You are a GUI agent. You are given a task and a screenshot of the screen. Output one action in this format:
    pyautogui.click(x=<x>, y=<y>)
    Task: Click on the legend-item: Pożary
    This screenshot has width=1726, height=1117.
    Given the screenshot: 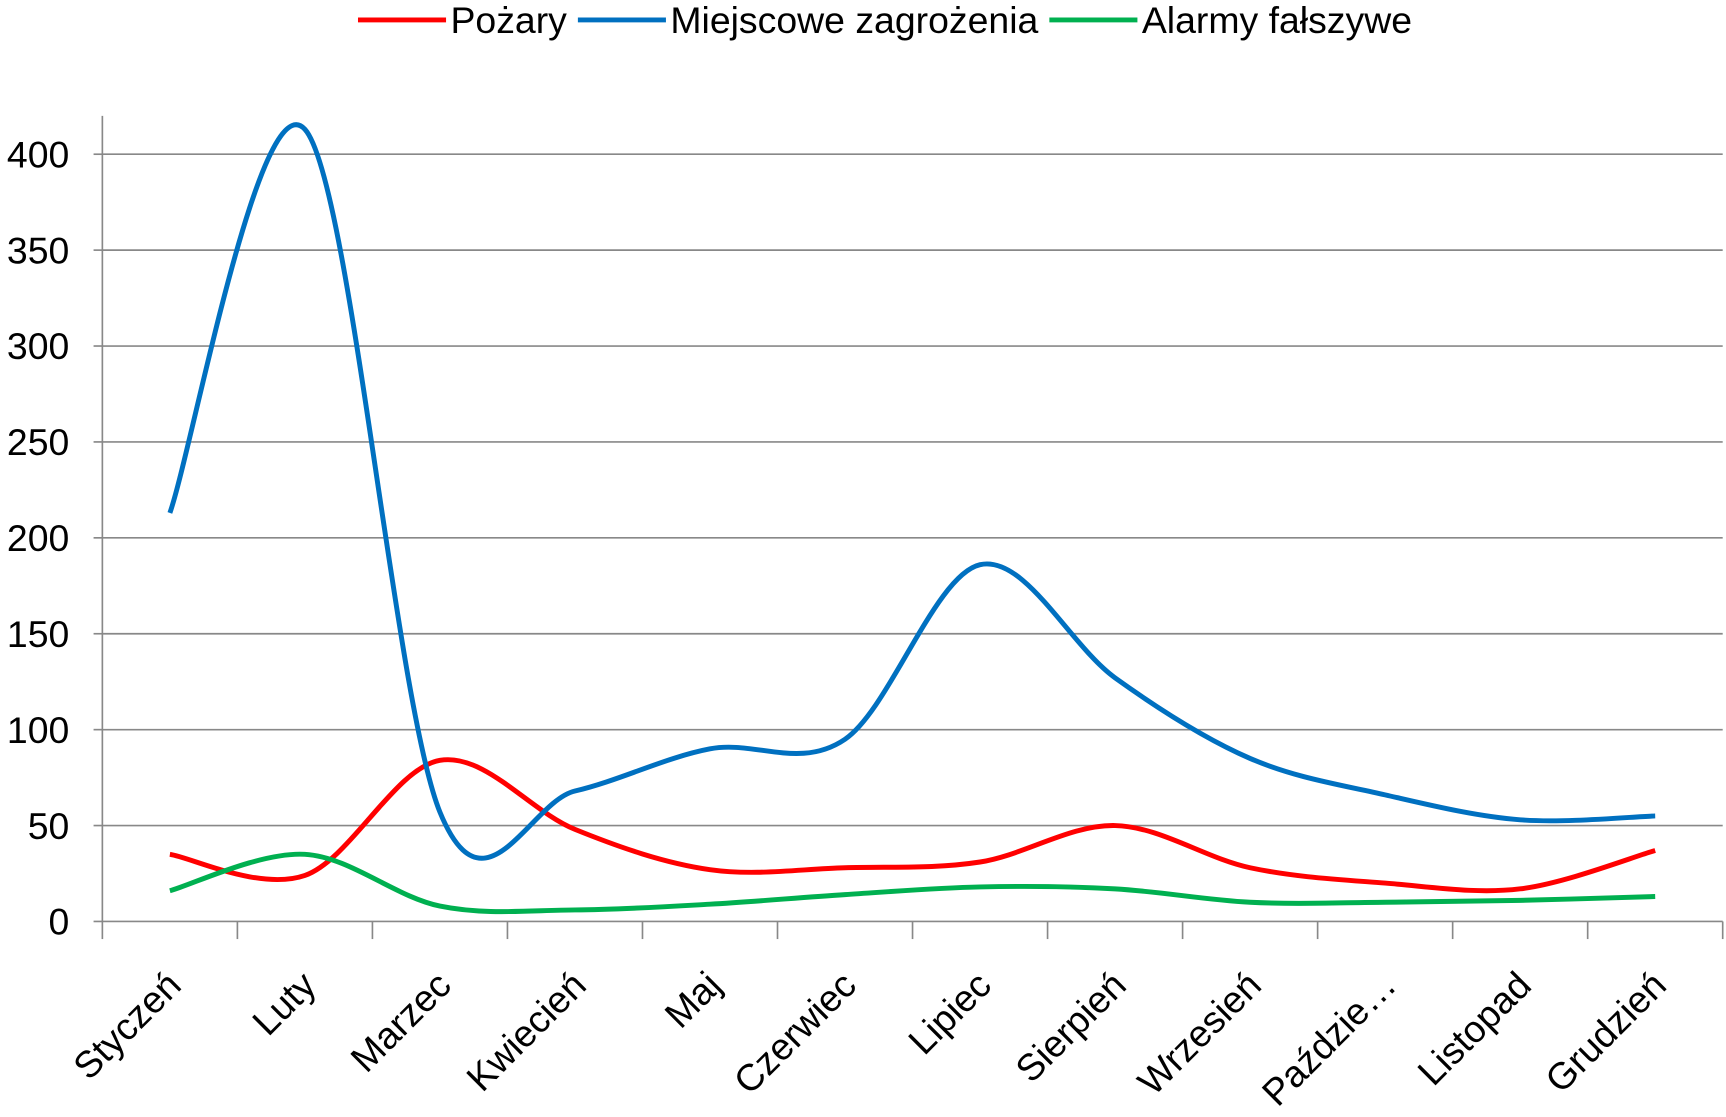 What is the action you would take?
    pyautogui.click(x=462, y=20)
    